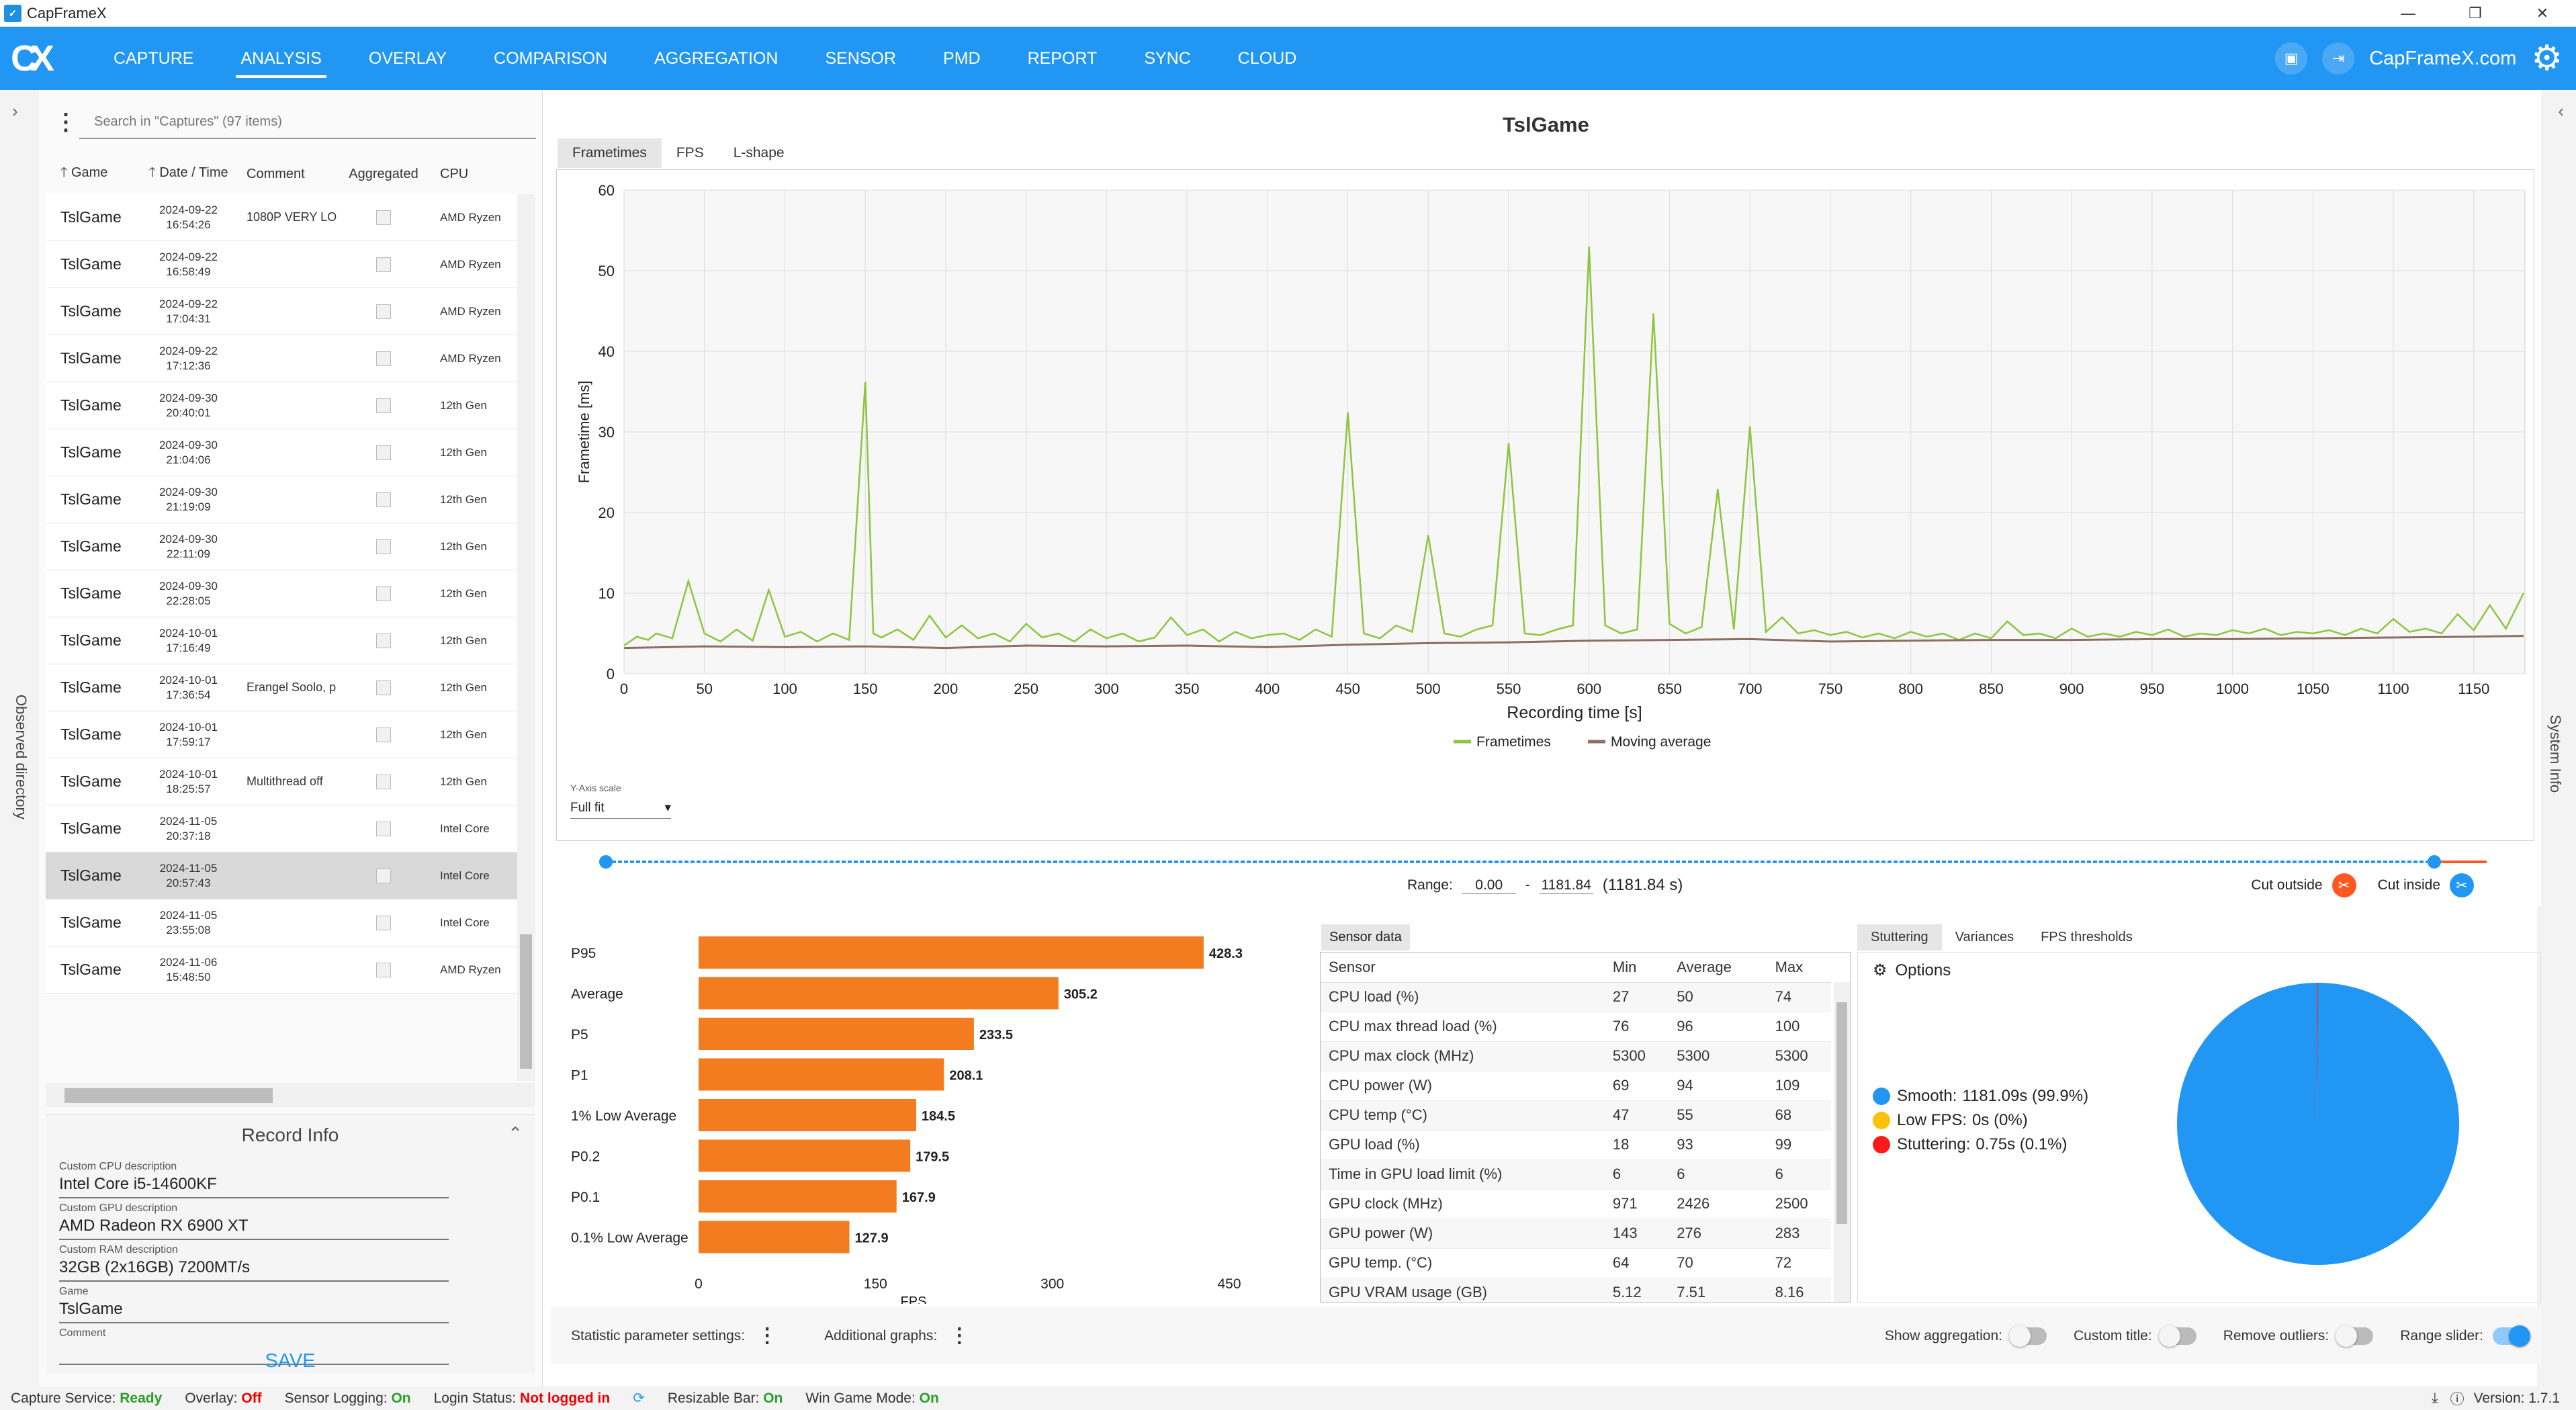 This screenshot has width=2576, height=1410. I want to click on range-start-input: 0.00, so click(1489, 885).